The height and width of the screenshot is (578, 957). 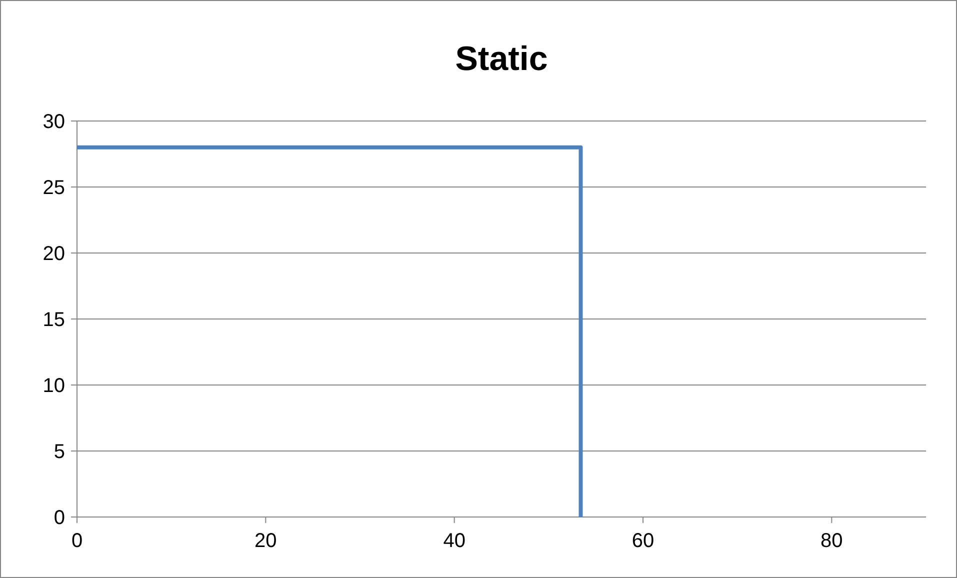 I want to click on y-tick-label: 25, so click(x=53, y=188).